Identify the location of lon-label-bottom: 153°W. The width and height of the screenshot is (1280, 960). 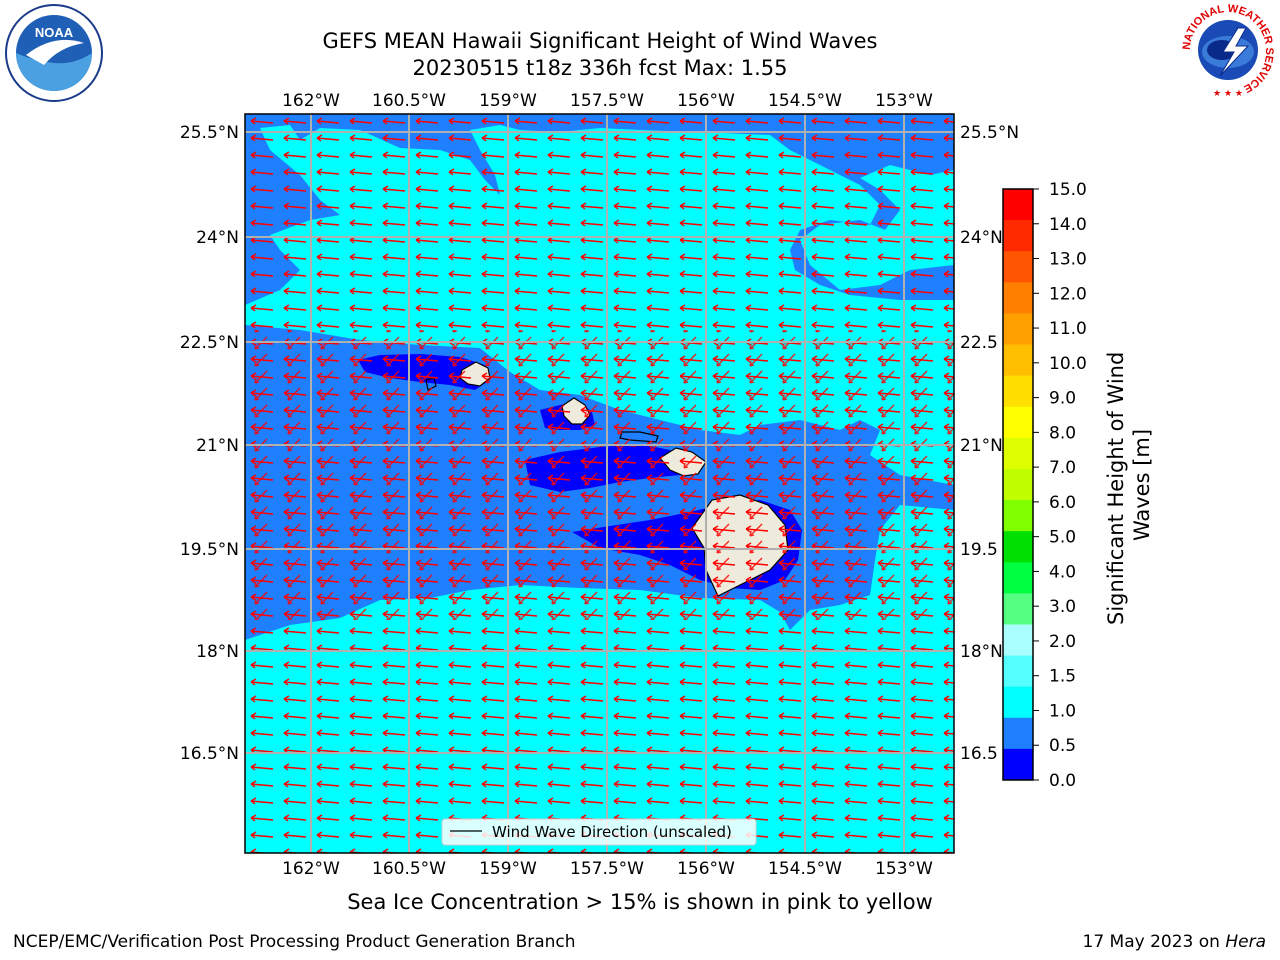
(904, 869).